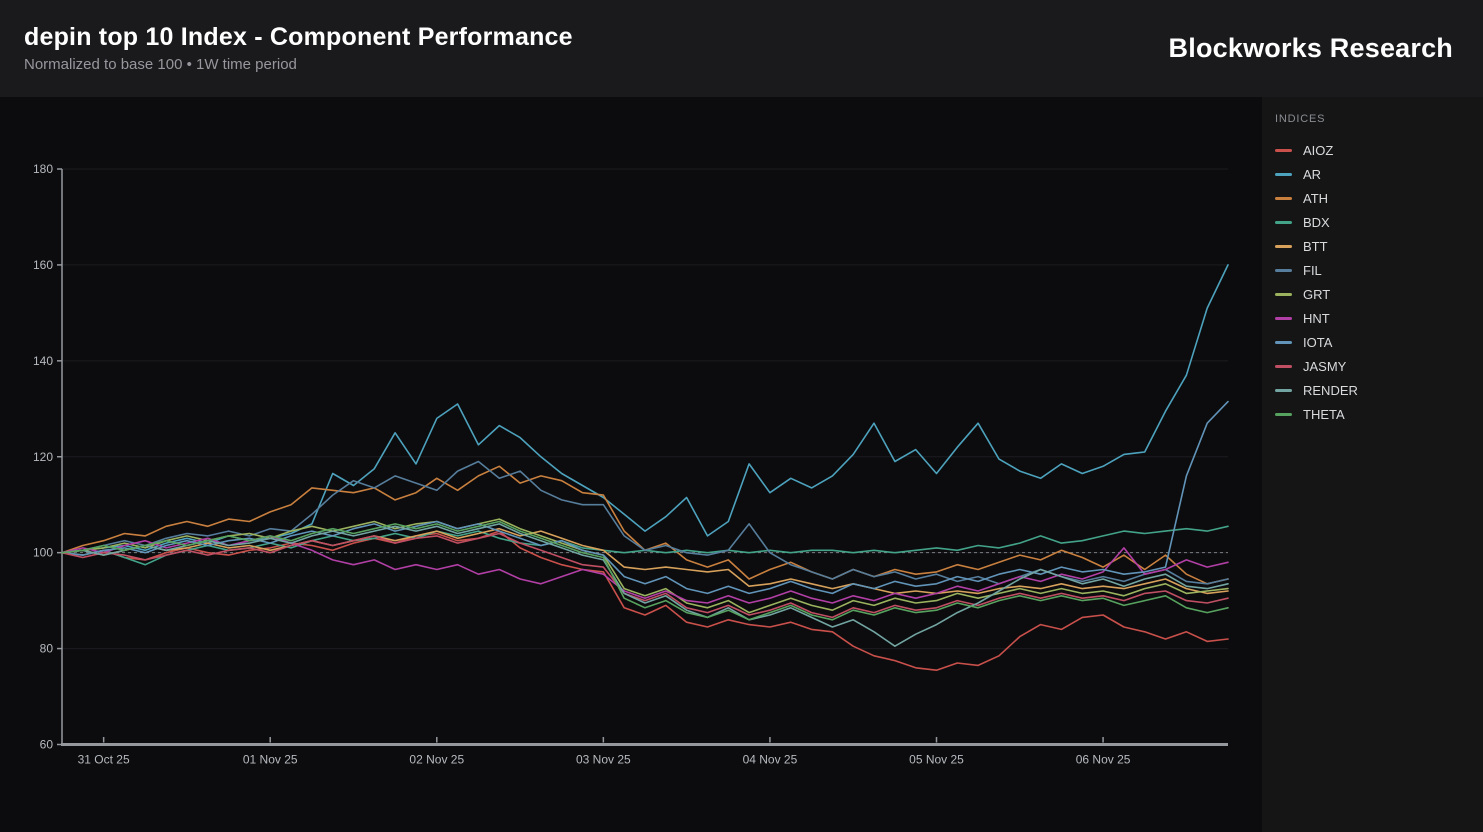  Describe the element at coordinates (270, 760) in the screenshot. I see `svg-text: 01 Nov 25` at that location.